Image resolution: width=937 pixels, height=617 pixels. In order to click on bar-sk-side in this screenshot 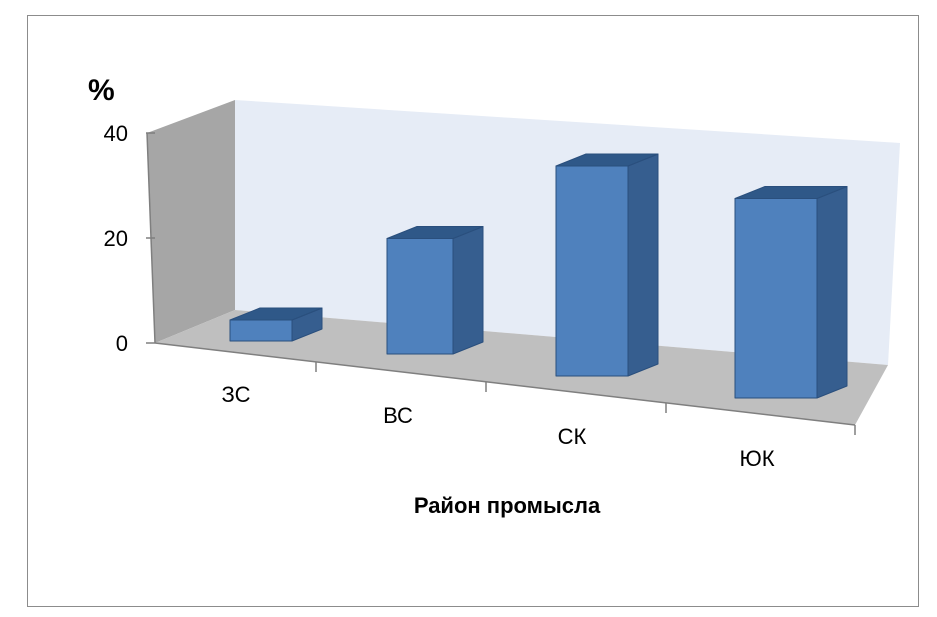, I will do `click(643, 265)`.